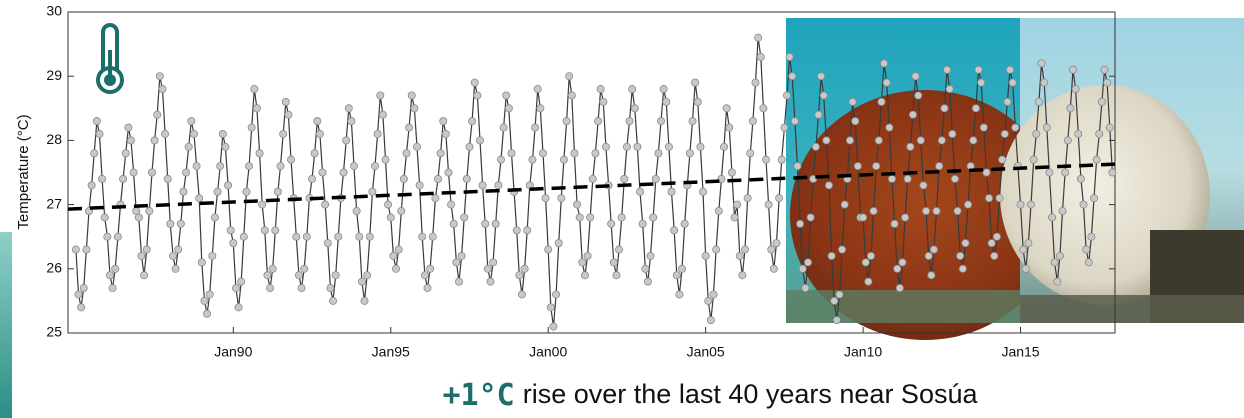 The image size is (1244, 418). Describe the element at coordinates (548, 352) in the screenshot. I see `x-tick-label: Jan00` at that location.